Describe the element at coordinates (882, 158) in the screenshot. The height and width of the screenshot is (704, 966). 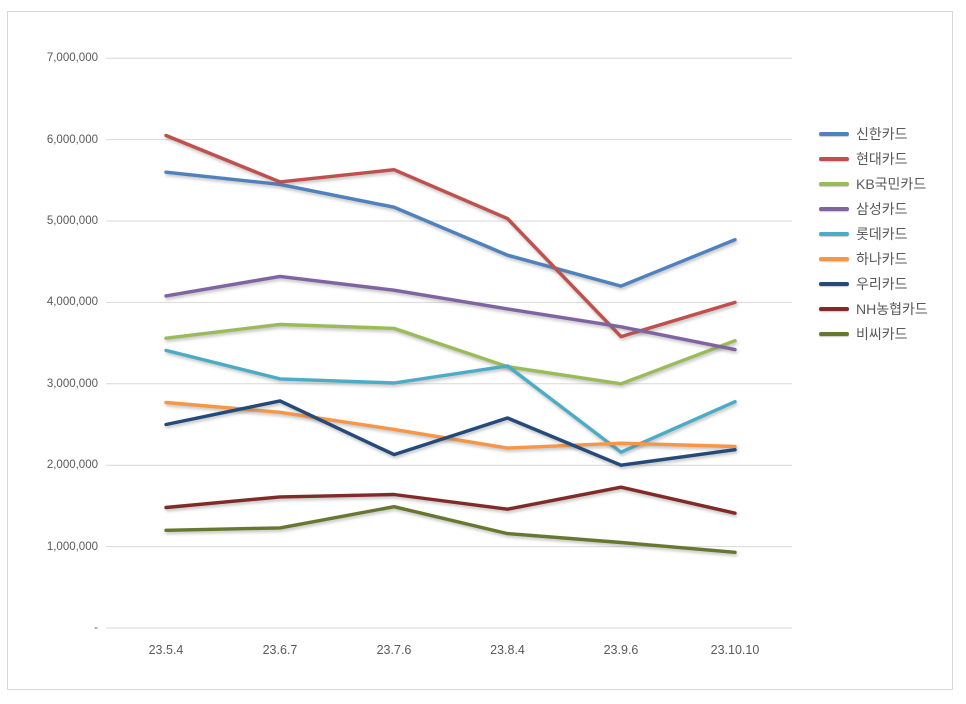
I see `legend-label: 현대카드` at that location.